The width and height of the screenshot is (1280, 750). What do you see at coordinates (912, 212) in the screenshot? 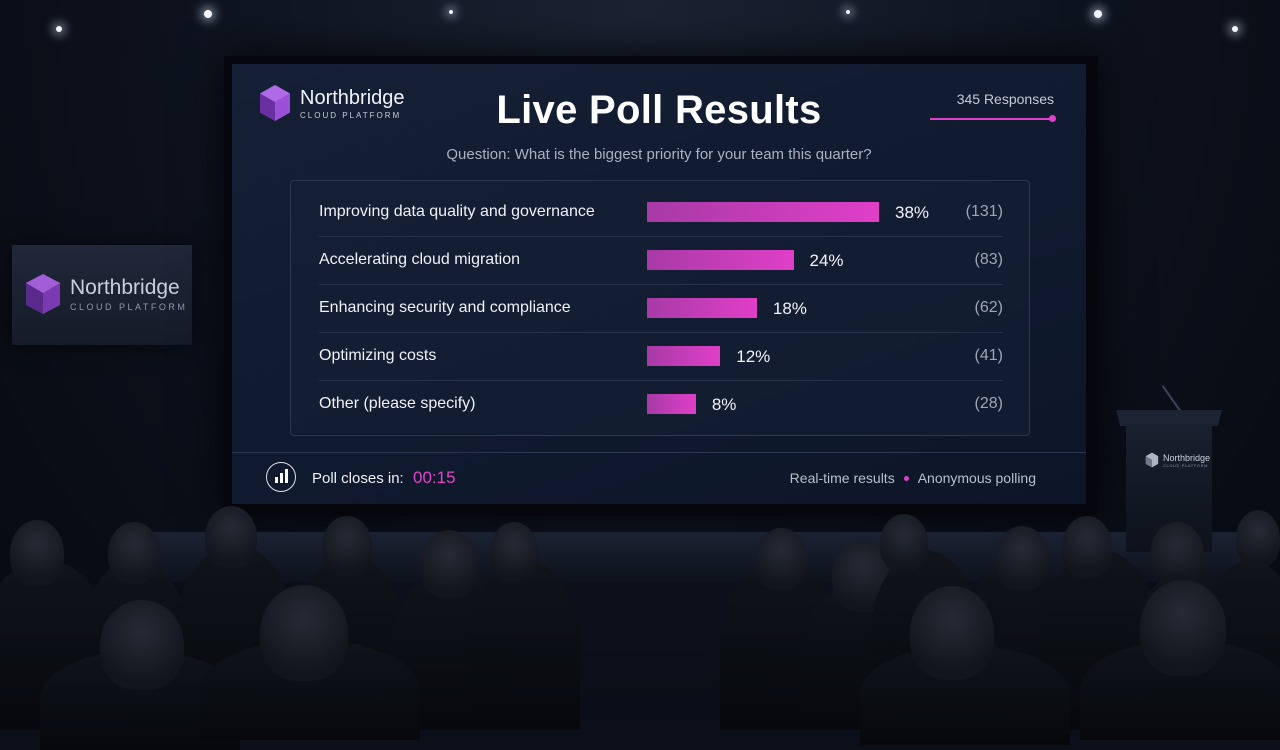
I see `percent-label: 38%` at bounding box center [912, 212].